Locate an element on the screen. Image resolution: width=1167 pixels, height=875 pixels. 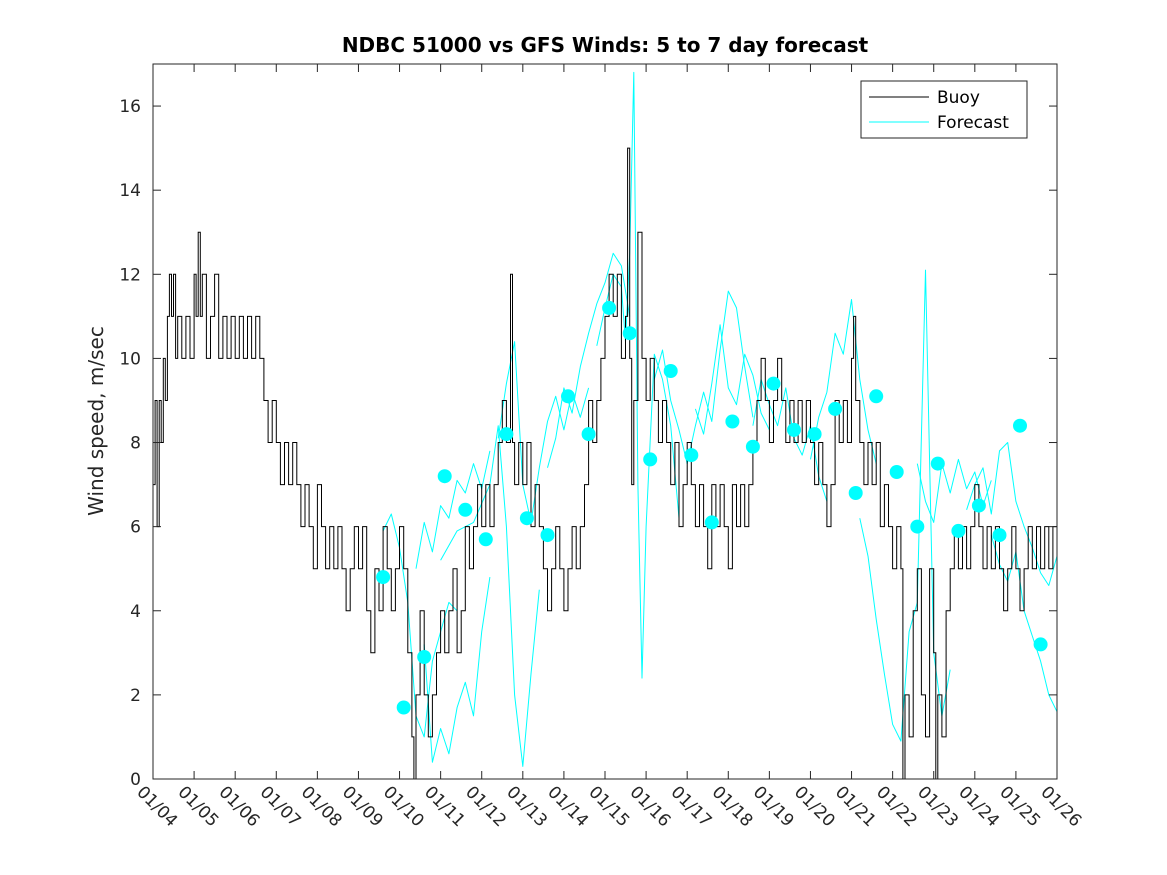
y-tick-label: 4 is located at coordinates (135, 612).